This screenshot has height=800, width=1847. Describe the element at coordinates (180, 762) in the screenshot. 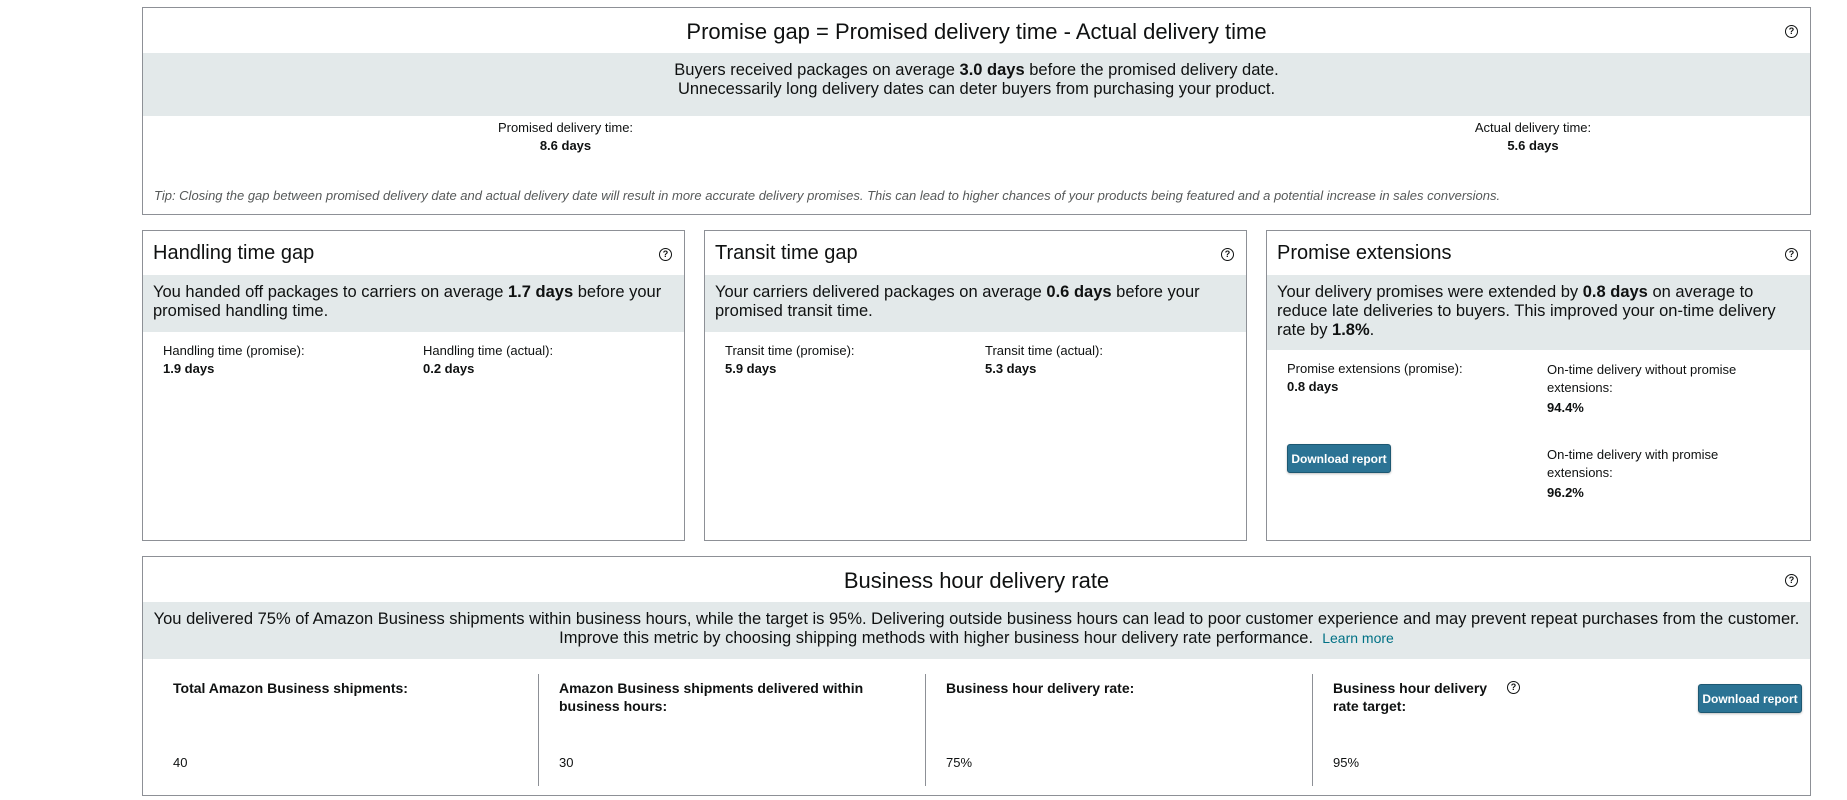

I see `total-shipments-value: 40` at that location.